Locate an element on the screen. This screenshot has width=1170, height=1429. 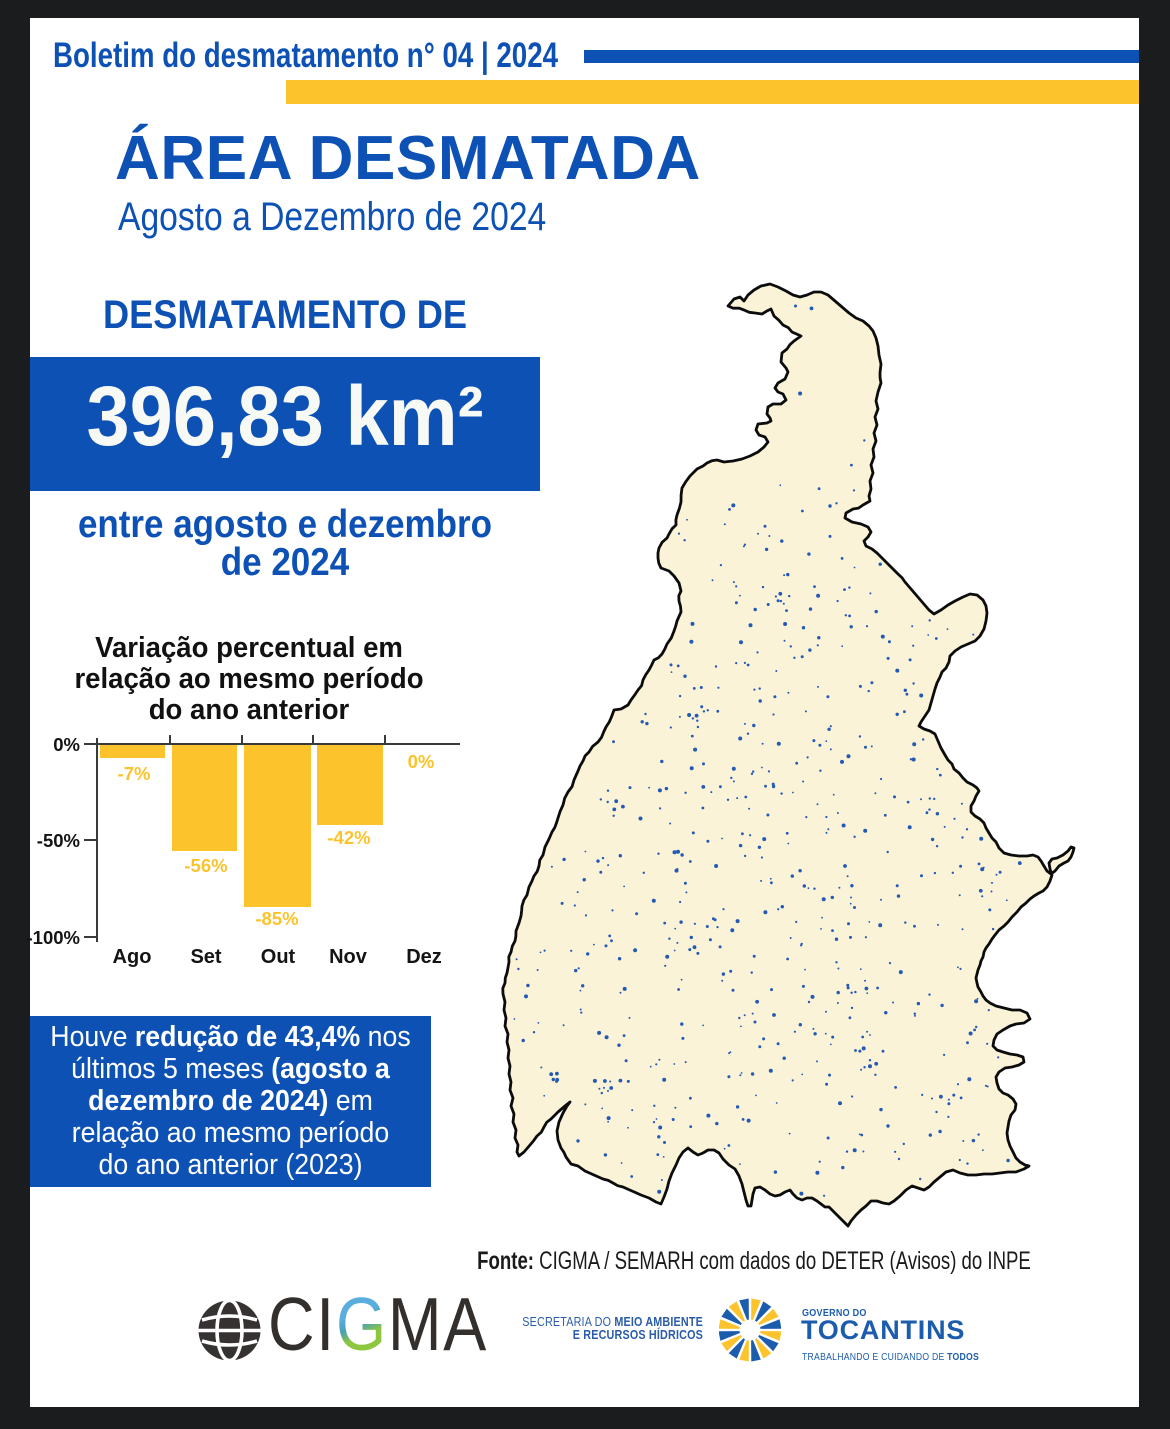
svg-text: Dez is located at coordinates (424, 957).